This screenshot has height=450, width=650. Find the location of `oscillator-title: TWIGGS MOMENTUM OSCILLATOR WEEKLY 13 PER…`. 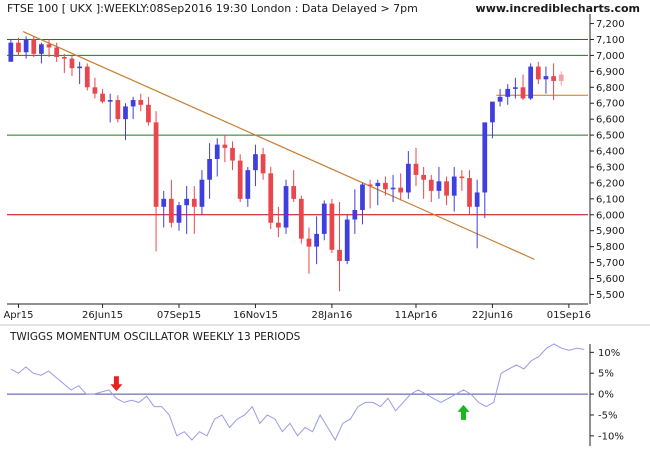

oscillator-title: TWIGGS MOMENTUM OSCILLATOR WEEKLY 13 PER… is located at coordinates (155, 337).